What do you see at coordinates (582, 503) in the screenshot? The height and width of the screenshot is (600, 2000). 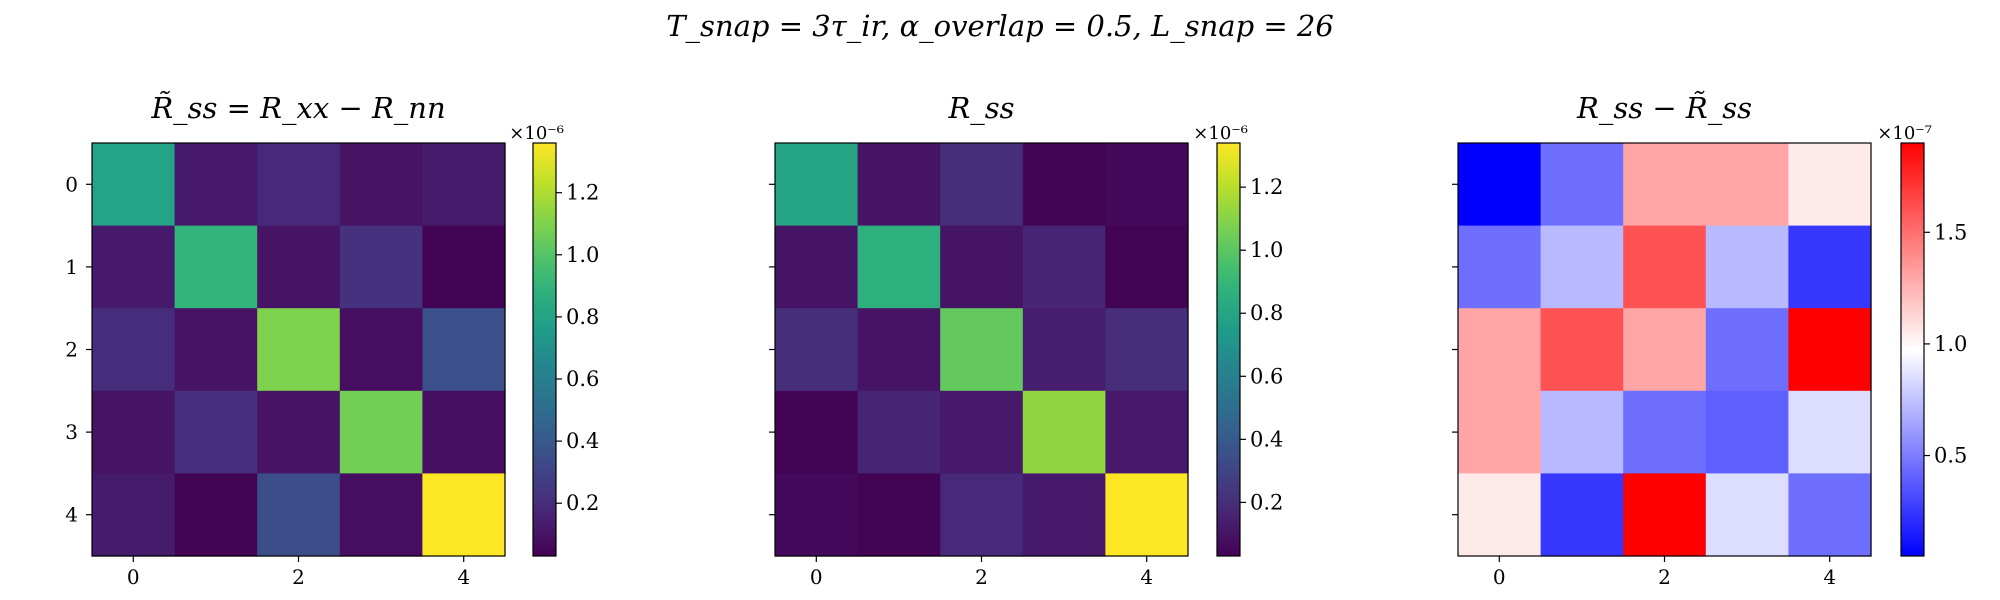 I see `colorbar-tick-label: 0.2` at bounding box center [582, 503].